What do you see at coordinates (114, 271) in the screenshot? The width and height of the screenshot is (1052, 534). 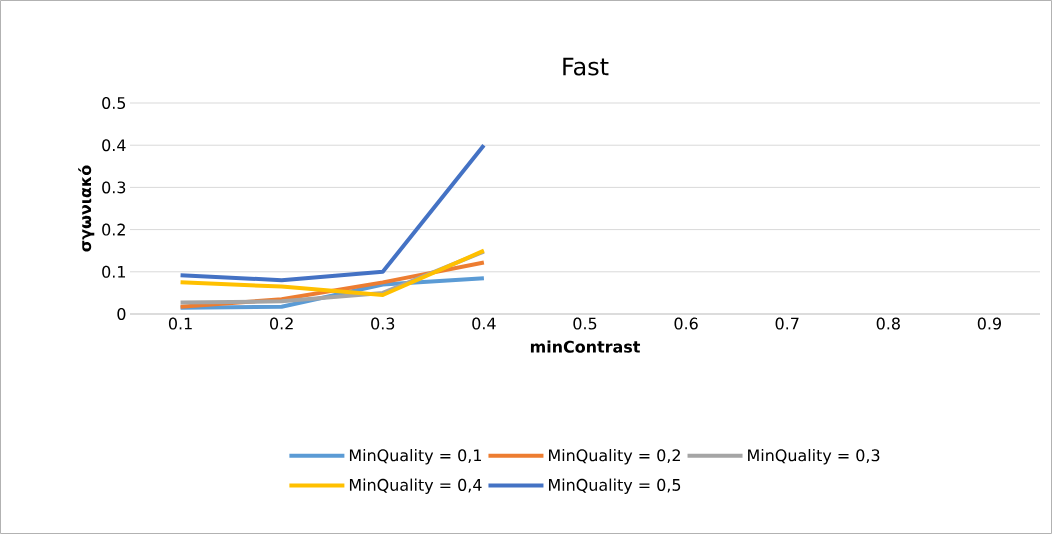 I see `y-tick-label: 0.1` at bounding box center [114, 271].